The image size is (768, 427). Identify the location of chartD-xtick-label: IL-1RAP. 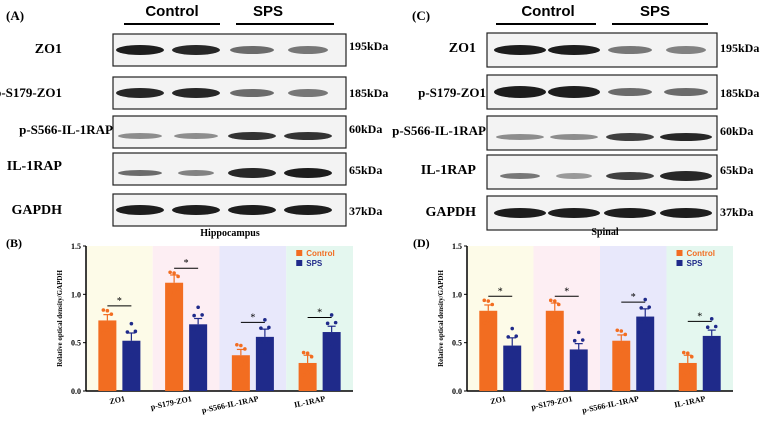
(689, 401).